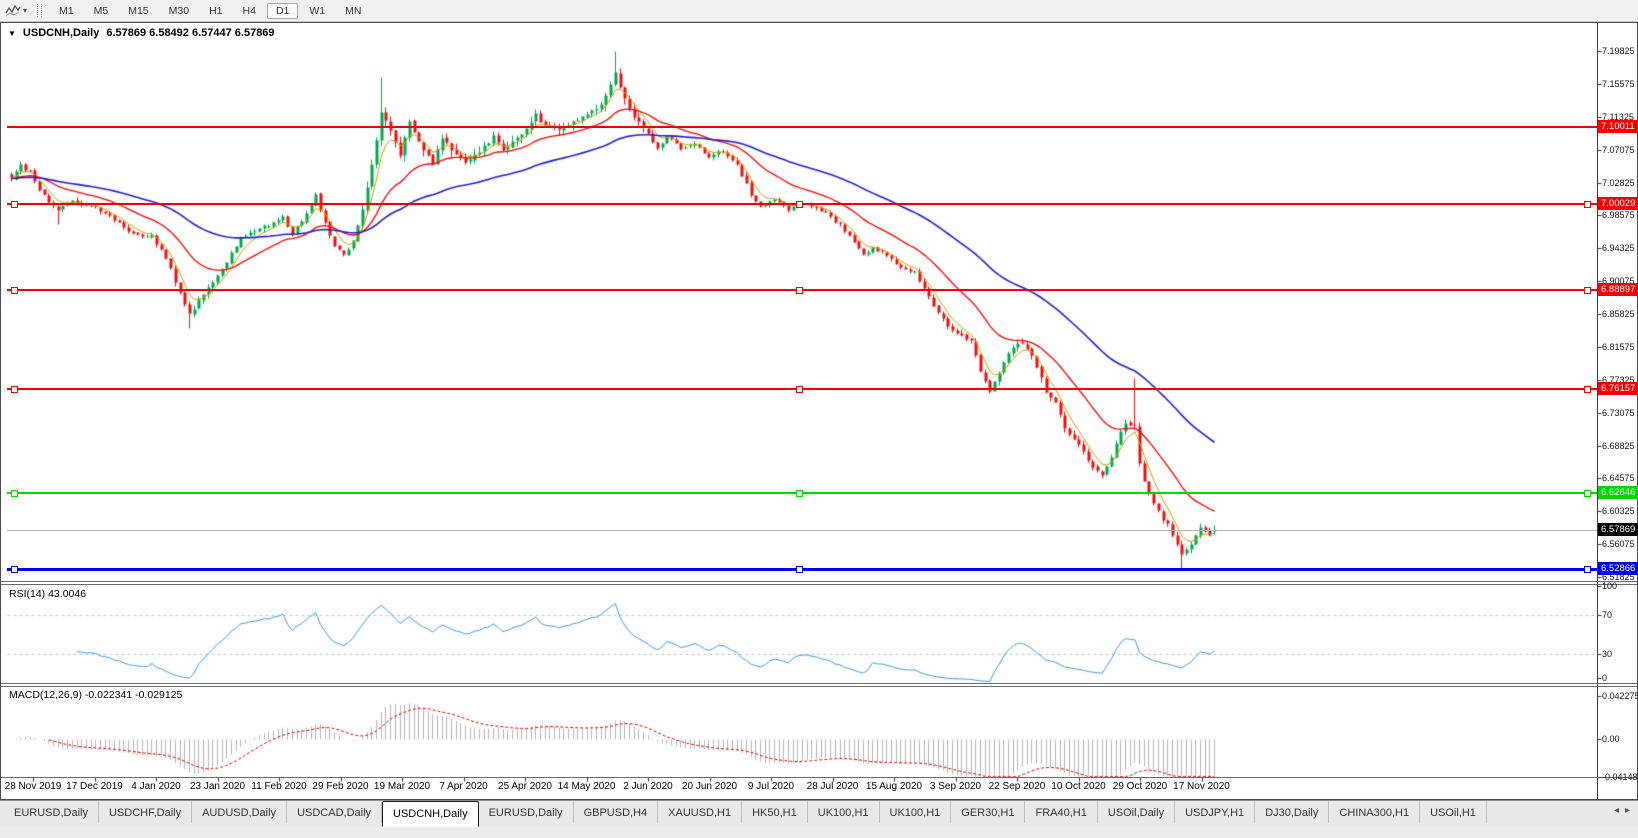 The height and width of the screenshot is (838, 1638). What do you see at coordinates (1618, 83) in the screenshot?
I see `price-tick-label: 7.15575` at bounding box center [1618, 83].